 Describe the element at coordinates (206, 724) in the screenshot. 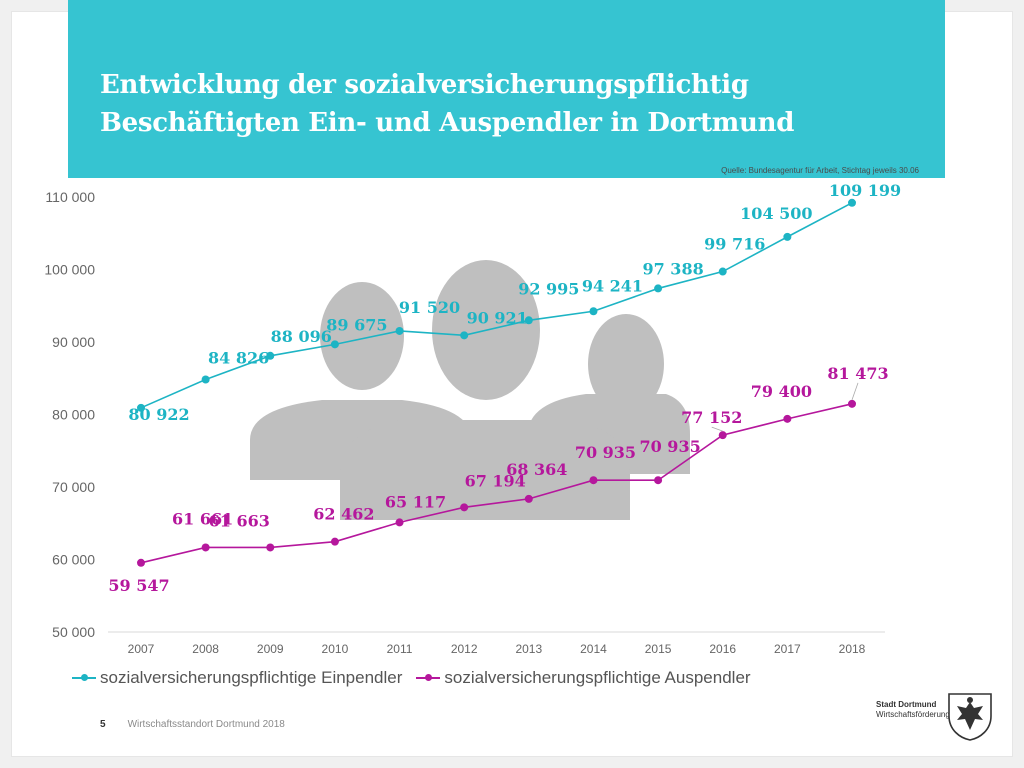

I see `footer-text: Wirtschaftsstandort Dortmund 2018` at that location.